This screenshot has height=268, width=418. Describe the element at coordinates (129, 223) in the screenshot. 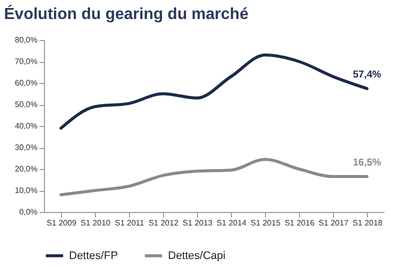

I see `x-tick-label: S1 2011` at that location.